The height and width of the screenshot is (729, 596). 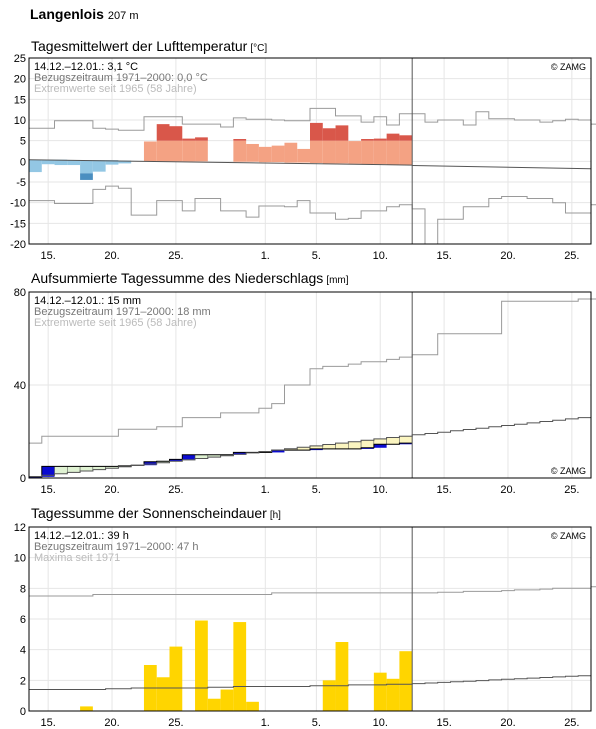 I want to click on x-tick-label: 5., so click(x=316, y=723).